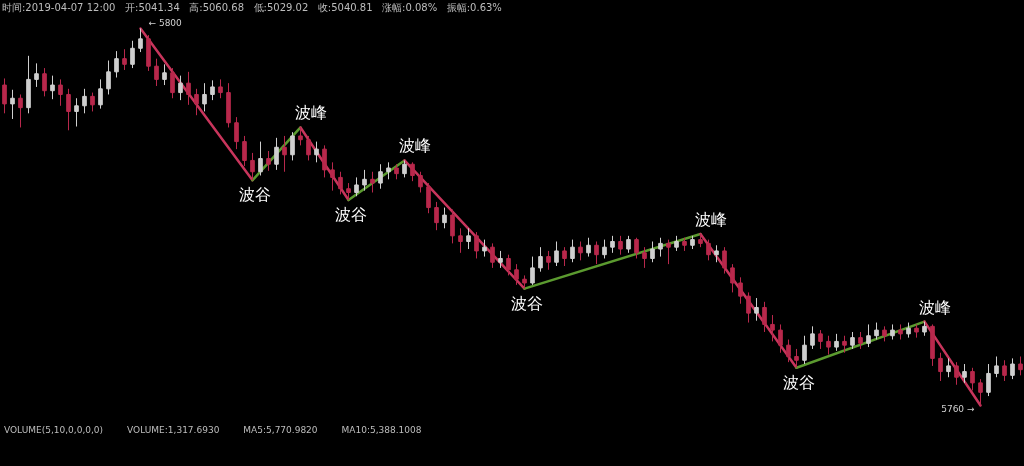  What do you see at coordinates (173, 430) in the screenshot?
I see `text: VOLUME:1,317.6930` at bounding box center [173, 430].